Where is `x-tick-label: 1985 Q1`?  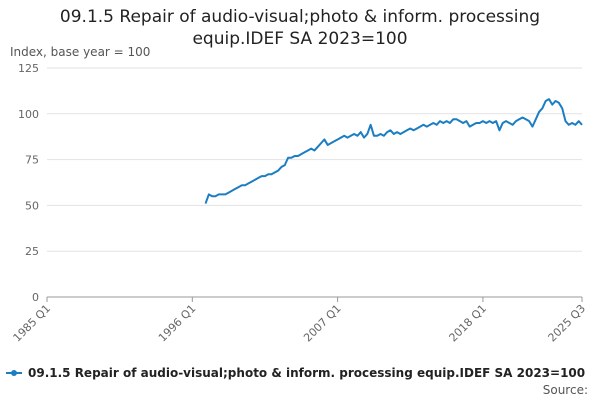
x-tick-label: 1985 Q1 is located at coordinates (32, 323).